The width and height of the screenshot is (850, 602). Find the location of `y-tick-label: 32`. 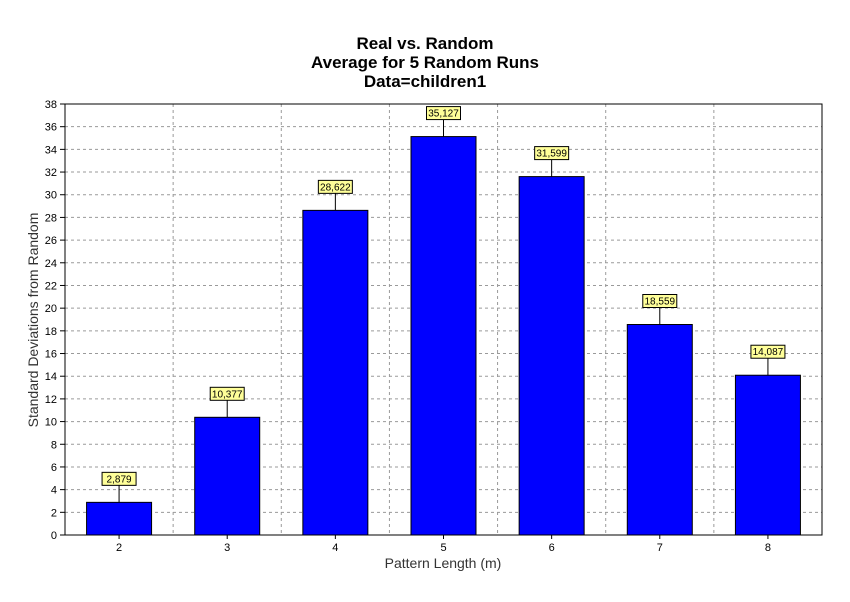

y-tick-label: 32 is located at coordinates (51, 173).